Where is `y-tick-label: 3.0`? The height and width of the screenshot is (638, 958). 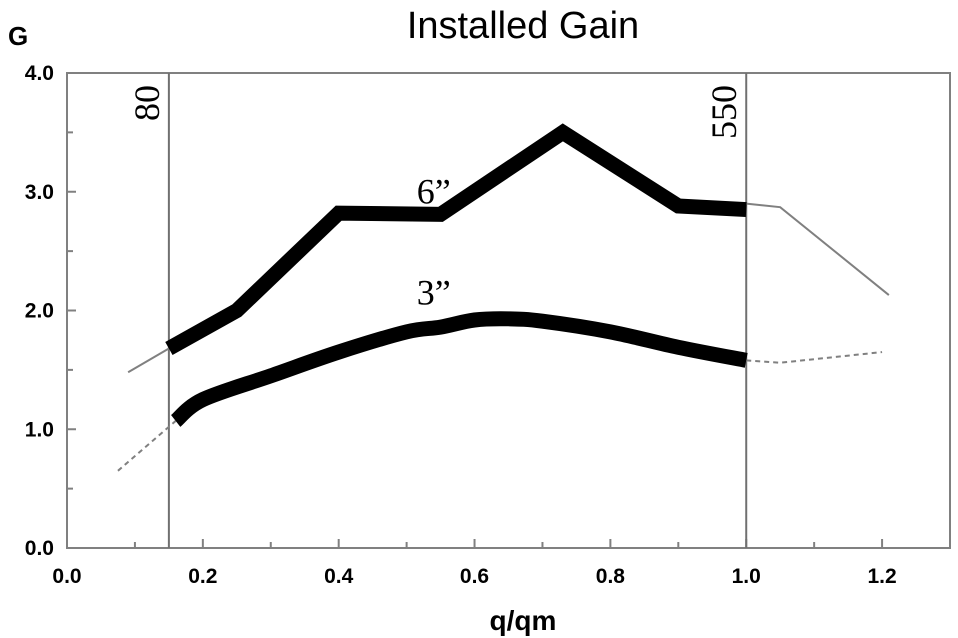 y-tick-label: 3.0 is located at coordinates (39, 192).